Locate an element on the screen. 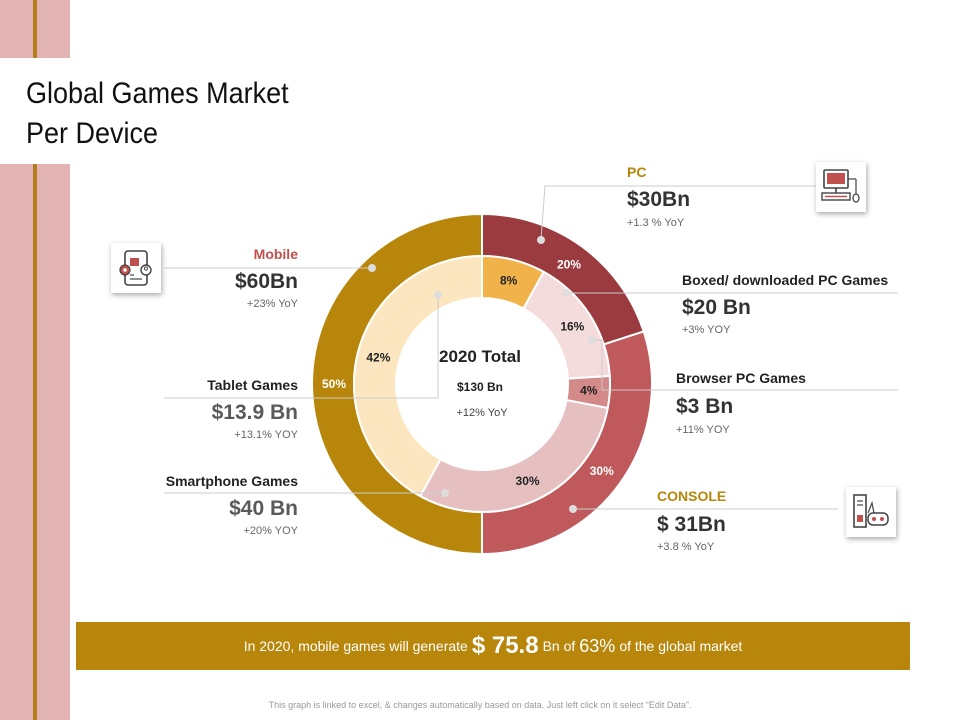  console-value: $ 31Bn is located at coordinates (691, 524).